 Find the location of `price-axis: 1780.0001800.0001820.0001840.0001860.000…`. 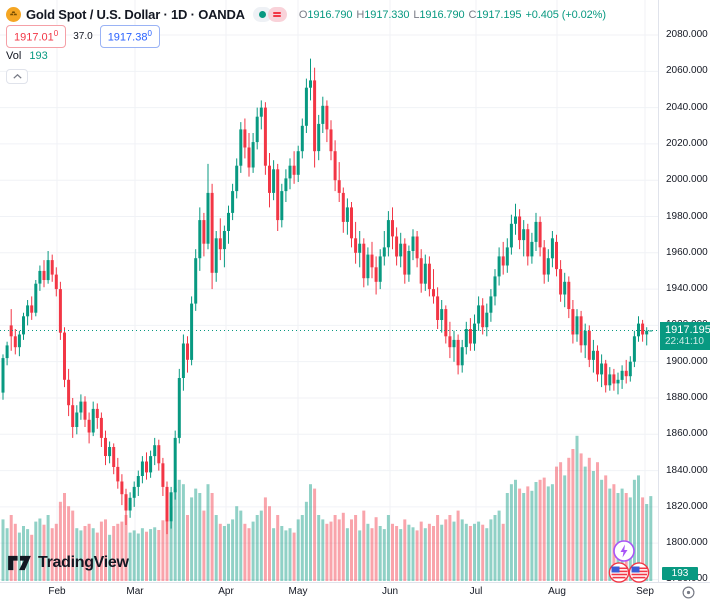

price-axis: 1780.0001800.0001820.0001840.0001860.000… is located at coordinates (684, 292).